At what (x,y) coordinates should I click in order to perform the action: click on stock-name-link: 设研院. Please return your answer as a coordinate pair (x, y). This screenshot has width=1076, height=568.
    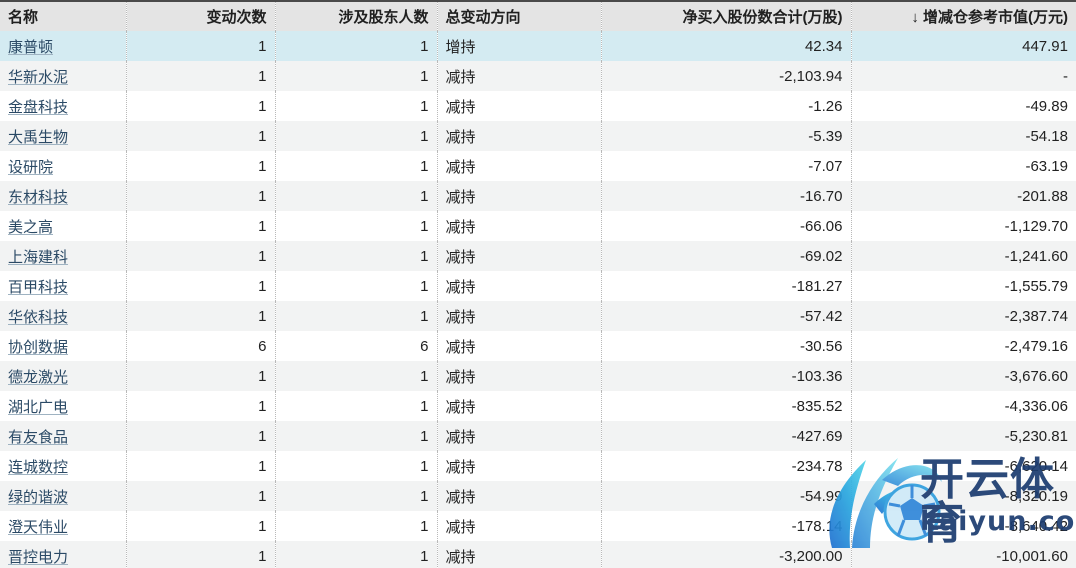
    Looking at the image, I should click on (31, 167).